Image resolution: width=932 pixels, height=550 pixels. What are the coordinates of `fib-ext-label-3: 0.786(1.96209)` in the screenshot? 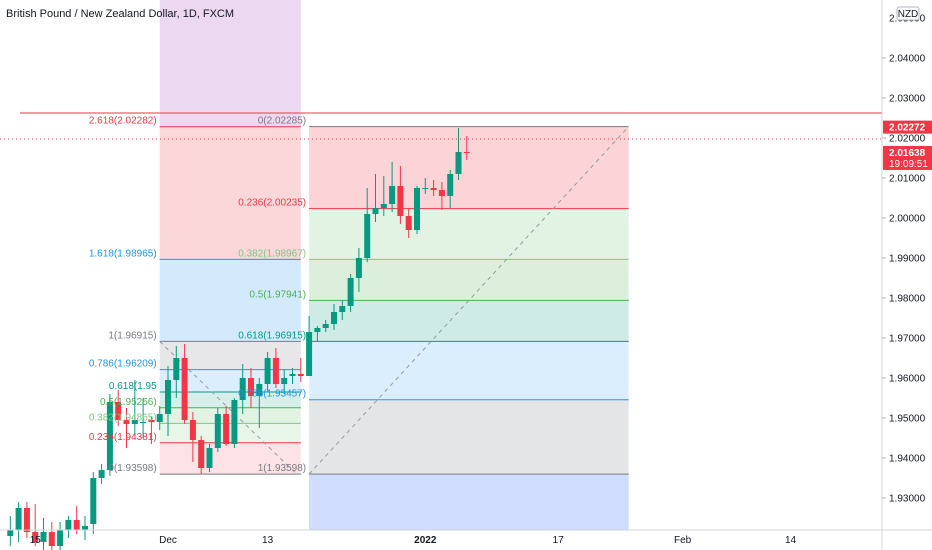 It's located at (123, 364).